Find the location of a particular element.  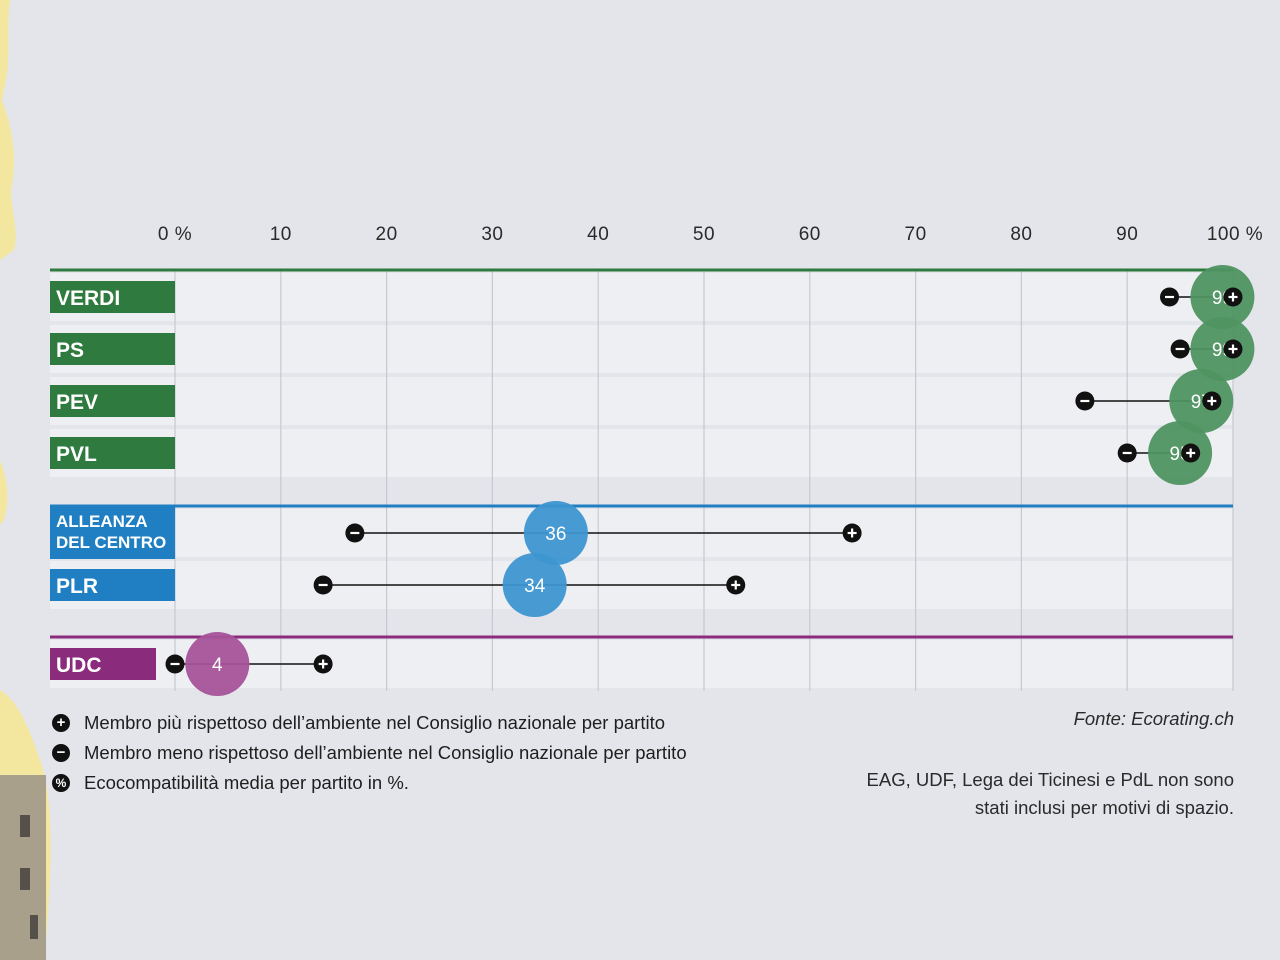

x-tick-label: 30 is located at coordinates (492, 234).